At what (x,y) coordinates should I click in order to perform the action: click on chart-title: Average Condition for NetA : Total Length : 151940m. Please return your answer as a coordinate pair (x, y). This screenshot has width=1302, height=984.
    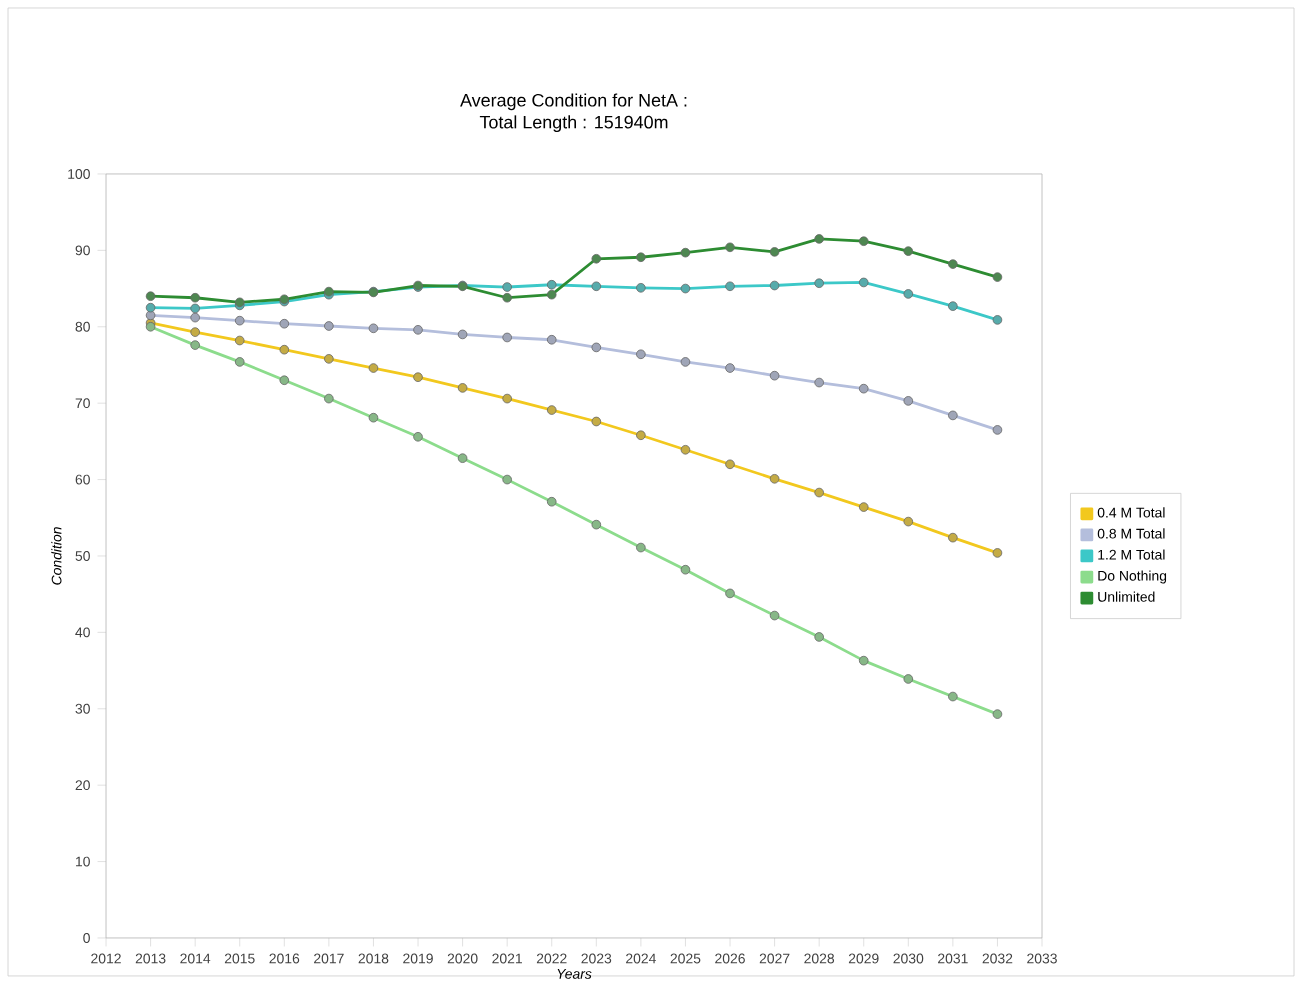
    Looking at the image, I should click on (573, 113).